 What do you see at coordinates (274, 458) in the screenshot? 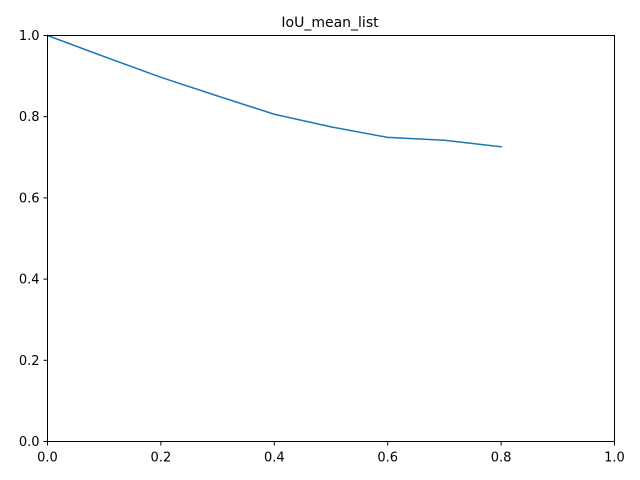
I see `x-tick-label: 0.4` at bounding box center [274, 458].